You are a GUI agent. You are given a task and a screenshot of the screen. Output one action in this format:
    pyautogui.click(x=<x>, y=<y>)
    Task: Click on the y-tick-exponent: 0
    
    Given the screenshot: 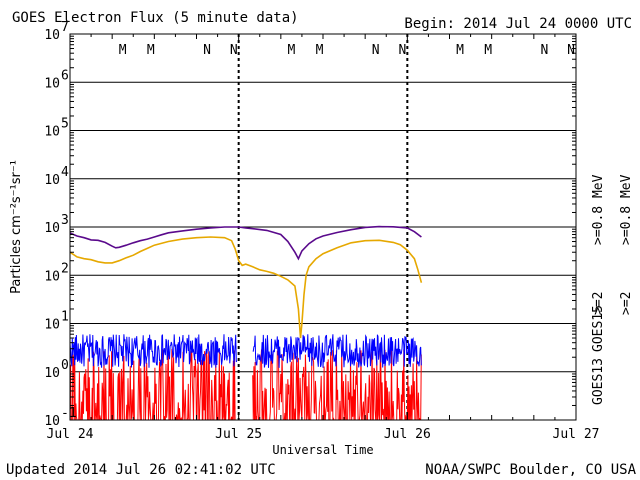 What is the action you would take?
    pyautogui.click(x=65, y=365)
    